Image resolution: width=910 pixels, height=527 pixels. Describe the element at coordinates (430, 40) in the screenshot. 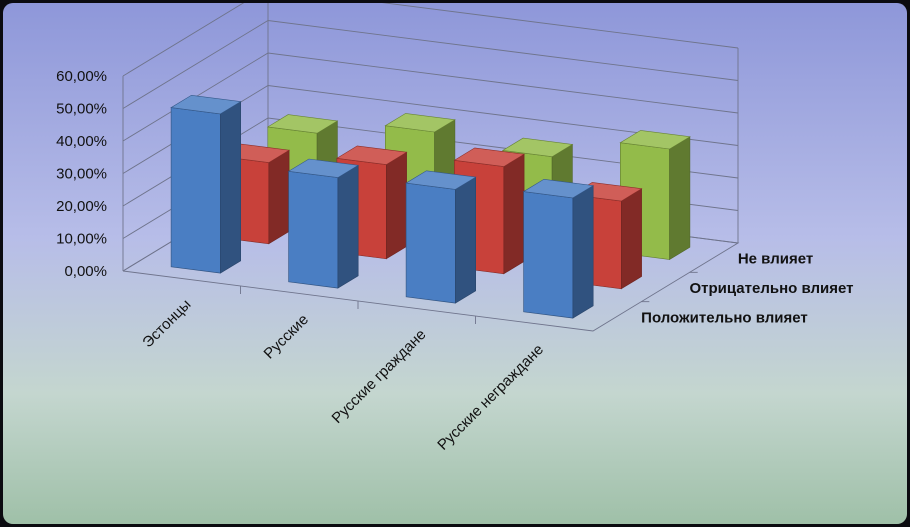

I see `gridline` at that location.